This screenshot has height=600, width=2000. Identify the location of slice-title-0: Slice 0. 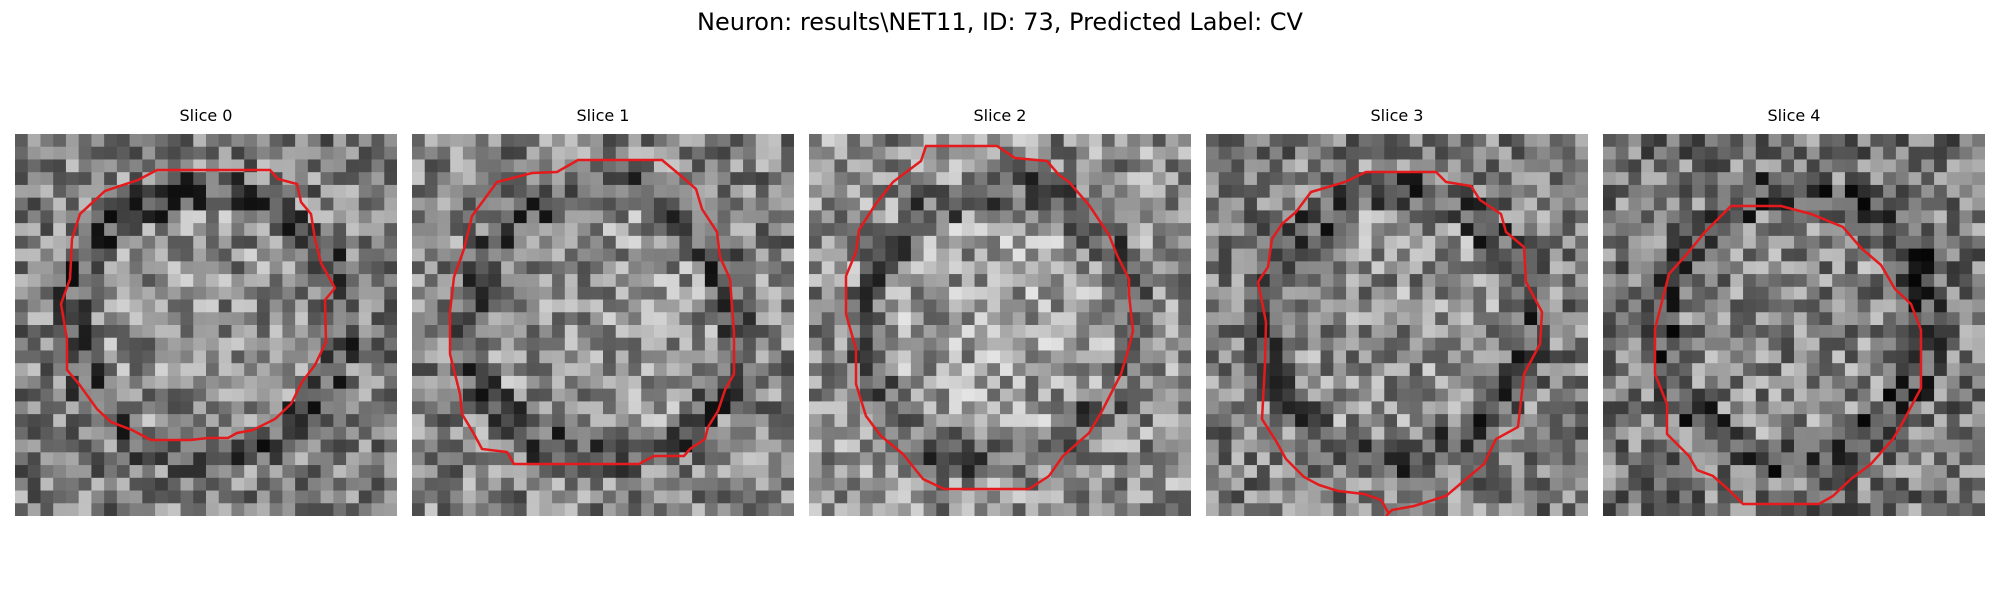
(206, 116).